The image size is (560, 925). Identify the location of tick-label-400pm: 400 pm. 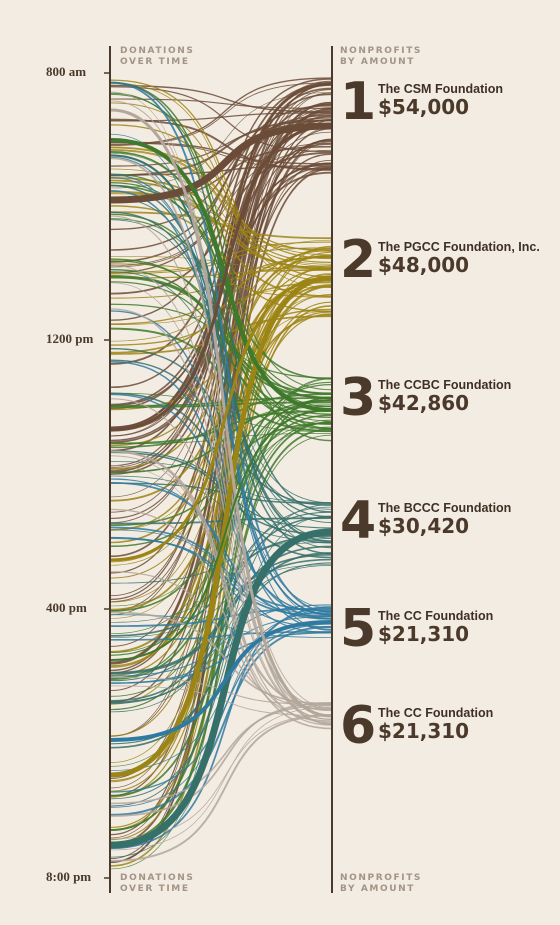
(66, 607).